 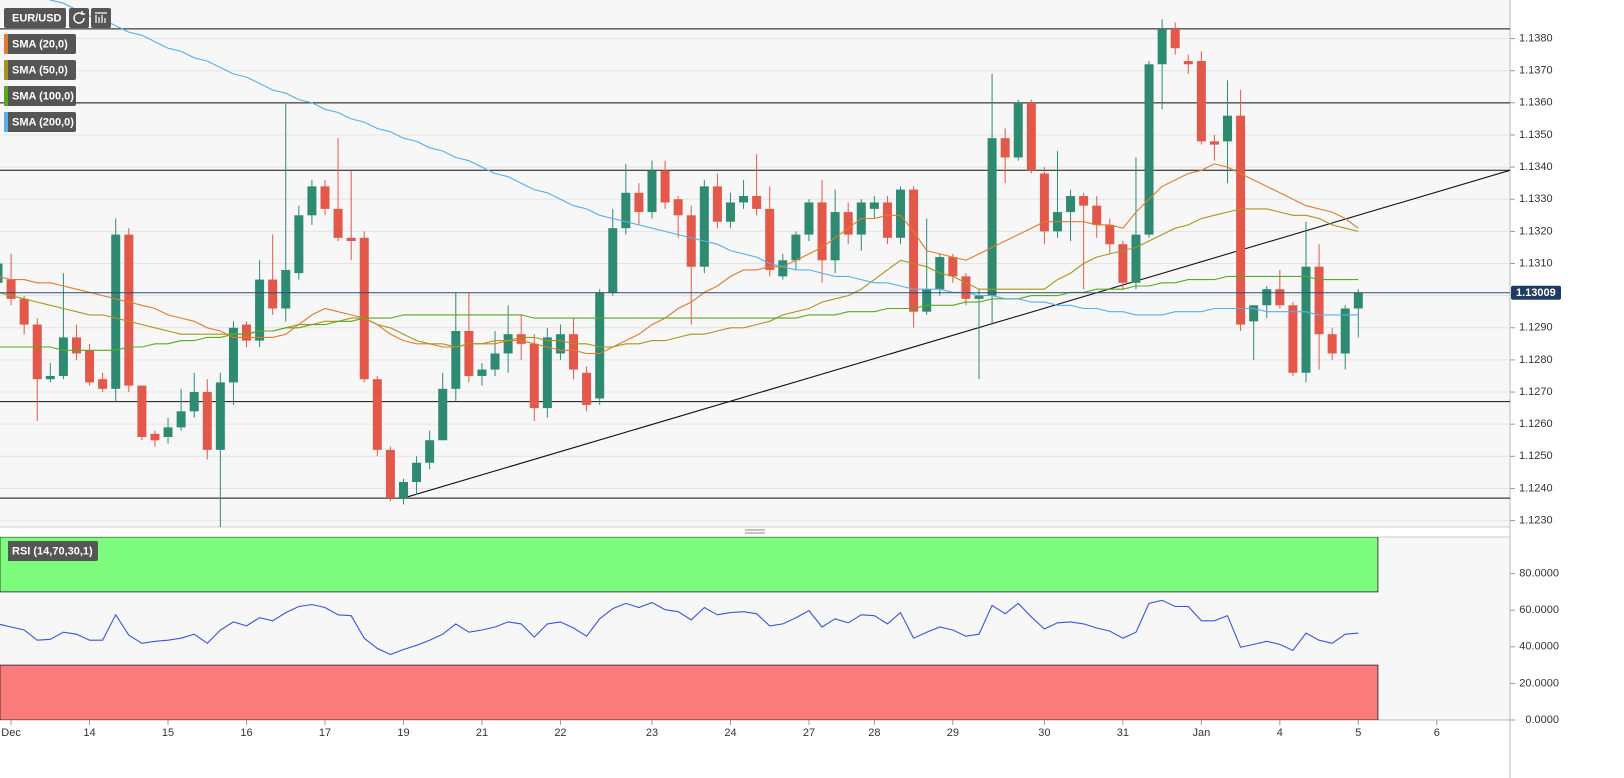 What do you see at coordinates (43, 122) in the screenshot?
I see `legend-label: SMA (200,0)` at bounding box center [43, 122].